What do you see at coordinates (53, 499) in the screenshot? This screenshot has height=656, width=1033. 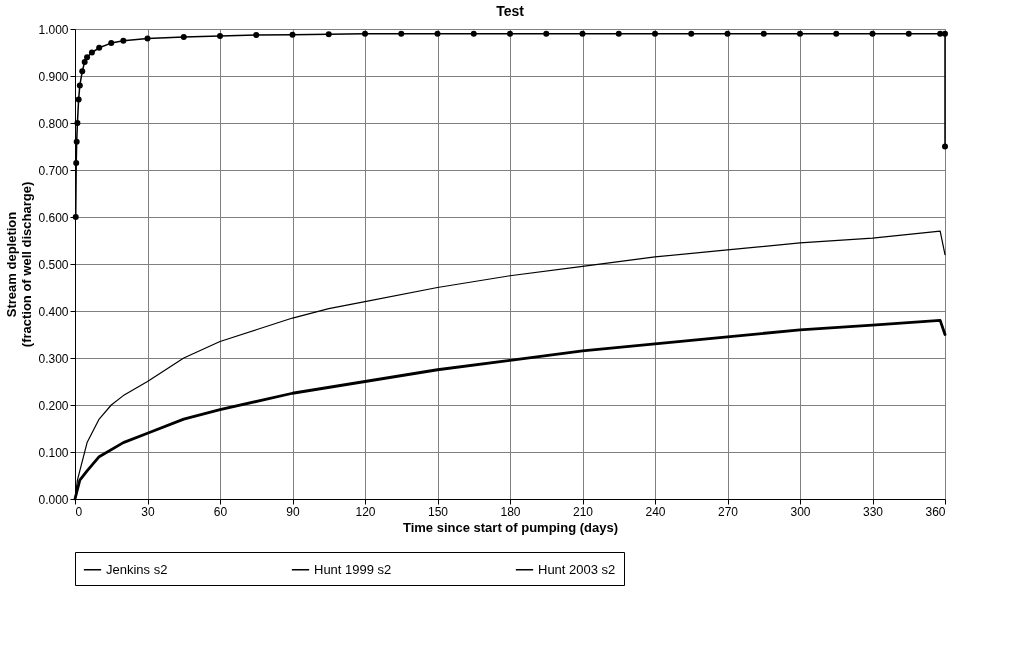 I see `y-tick-label: 0.000` at bounding box center [53, 499].